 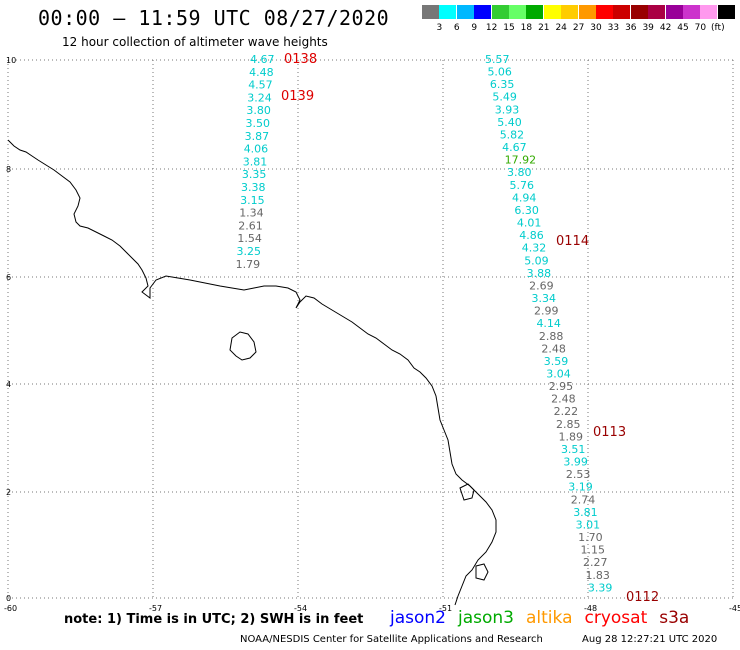 What do you see at coordinates (514, 147) in the screenshot?
I see `wave-height-label: 4.67` at bounding box center [514, 147].